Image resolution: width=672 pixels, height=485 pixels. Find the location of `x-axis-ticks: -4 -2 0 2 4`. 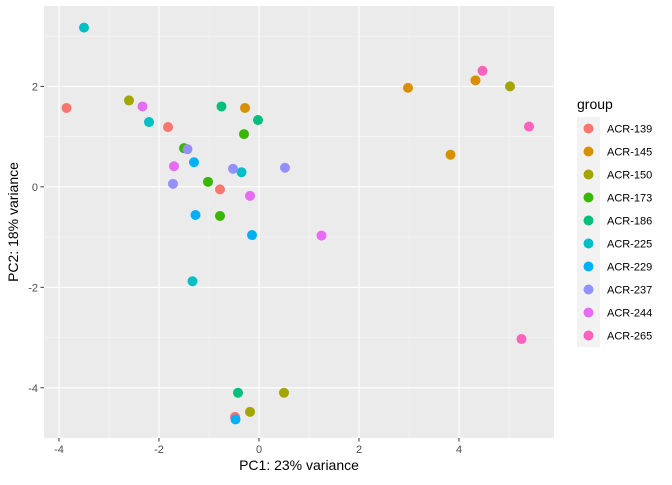

x-axis-ticks: -4 -2 0 2 4 is located at coordinates (258, 447).